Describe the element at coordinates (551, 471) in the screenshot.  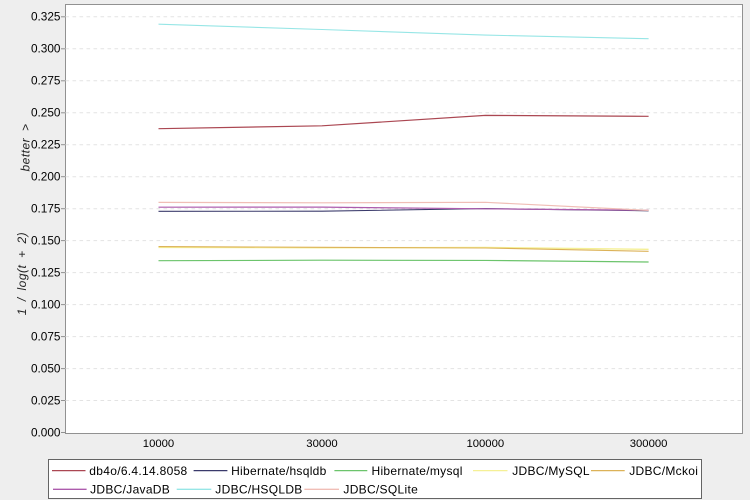
I see `svg-text: JDBC/MySQL` at that location.